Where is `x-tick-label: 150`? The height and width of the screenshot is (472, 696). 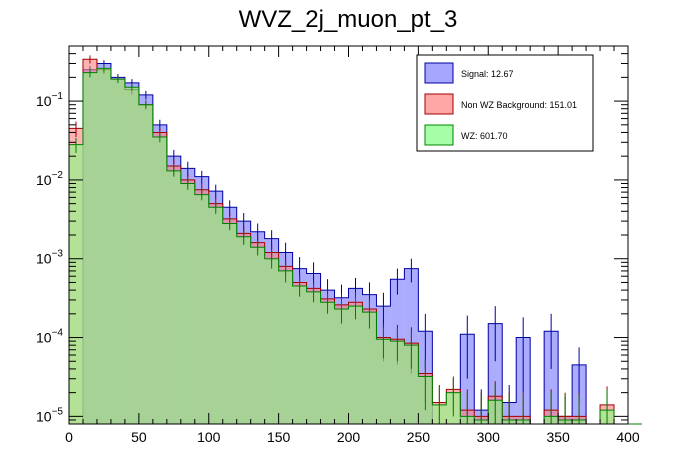 x-tick-label: 150 is located at coordinates (279, 437).